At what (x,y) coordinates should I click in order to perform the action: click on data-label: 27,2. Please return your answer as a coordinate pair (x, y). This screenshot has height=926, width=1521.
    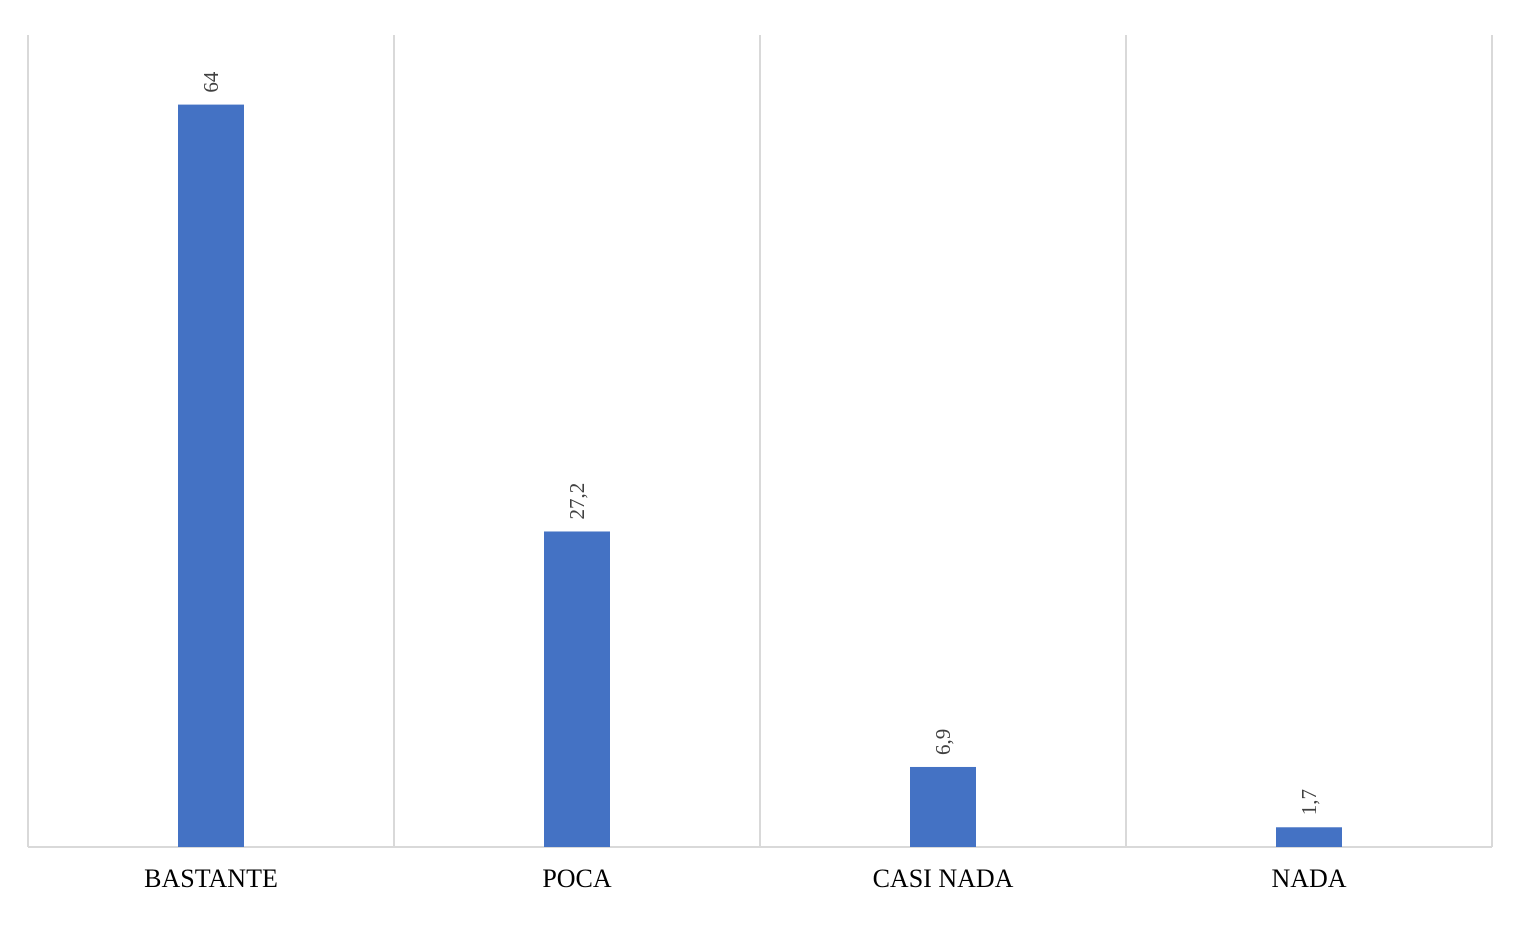
    Looking at the image, I should click on (577, 501).